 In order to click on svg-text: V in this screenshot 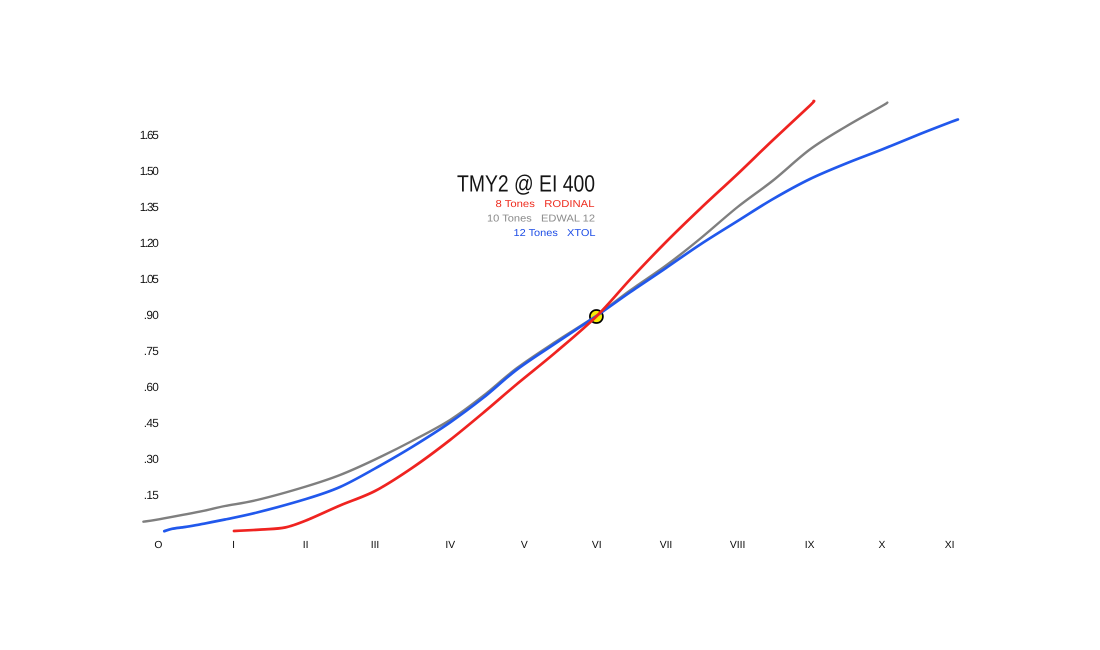, I will do `click(524, 545)`.